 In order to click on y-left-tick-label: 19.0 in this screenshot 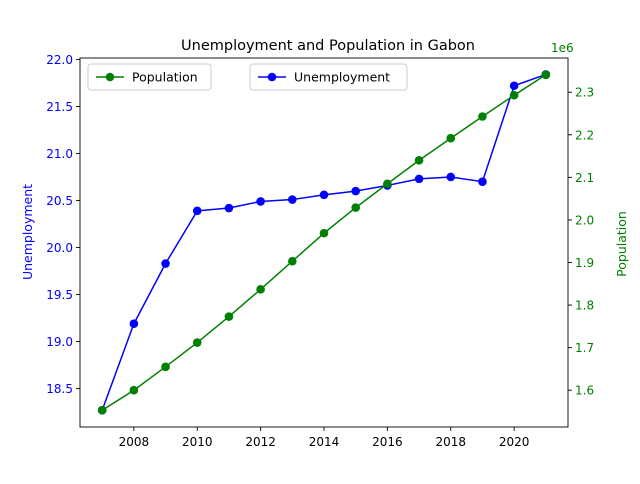, I will do `click(59, 342)`.